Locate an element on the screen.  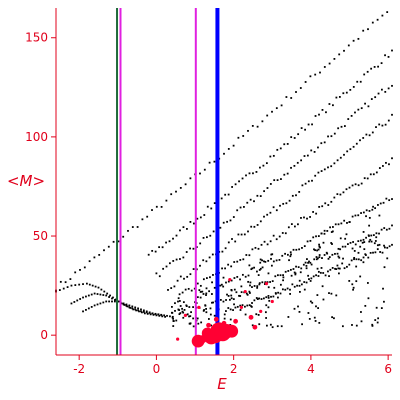
x-tick-label: 4 is located at coordinates (311, 369).